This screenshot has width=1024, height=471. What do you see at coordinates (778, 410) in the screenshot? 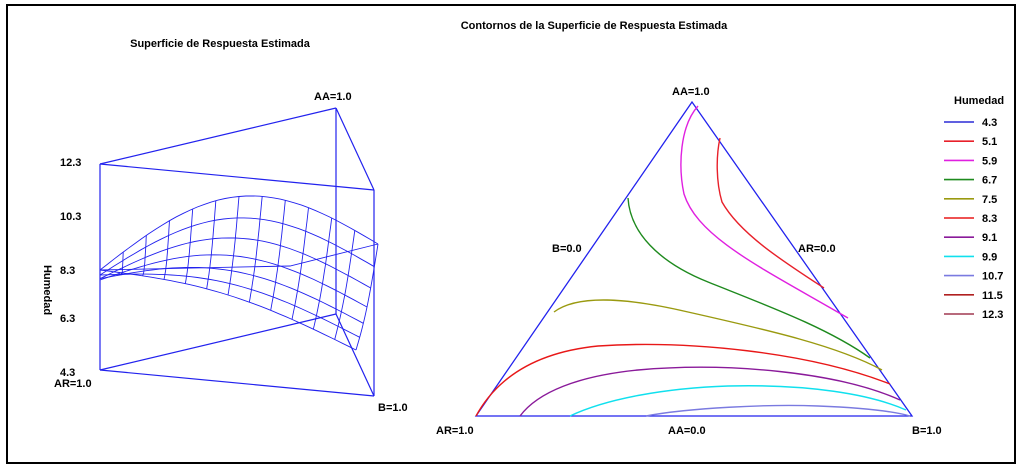
I see `contour-line-10.7` at bounding box center [778, 410].